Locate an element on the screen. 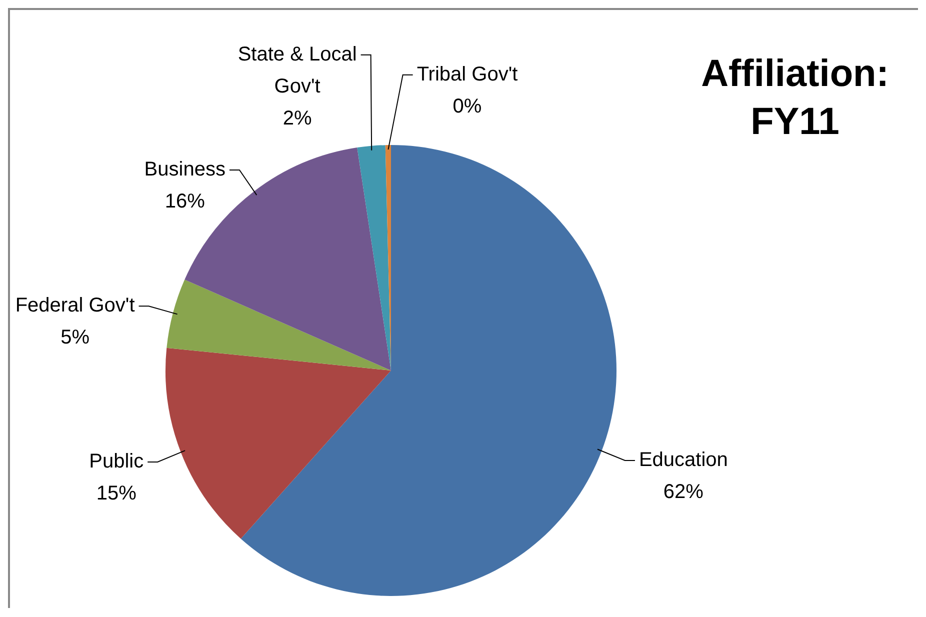 Image resolution: width=926 pixels, height=617 pixels. text: Affiliation: FY11 is located at coordinates (795, 98).